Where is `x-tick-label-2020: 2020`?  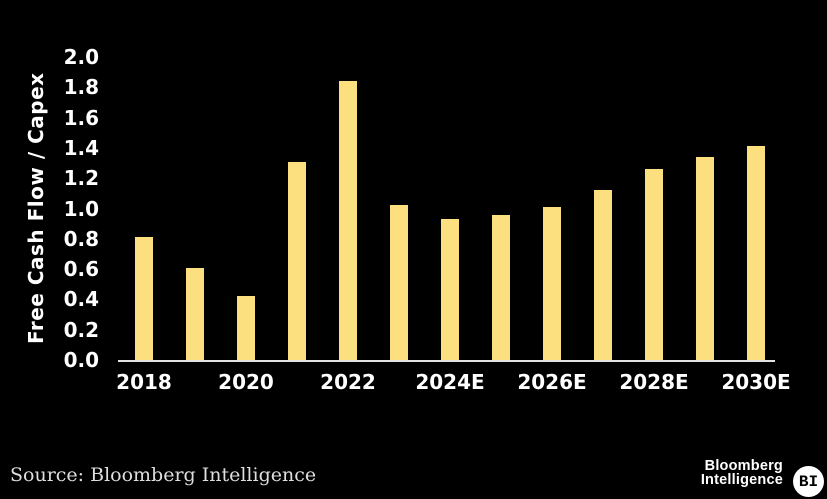
x-tick-label-2020: 2020 is located at coordinates (246, 382).